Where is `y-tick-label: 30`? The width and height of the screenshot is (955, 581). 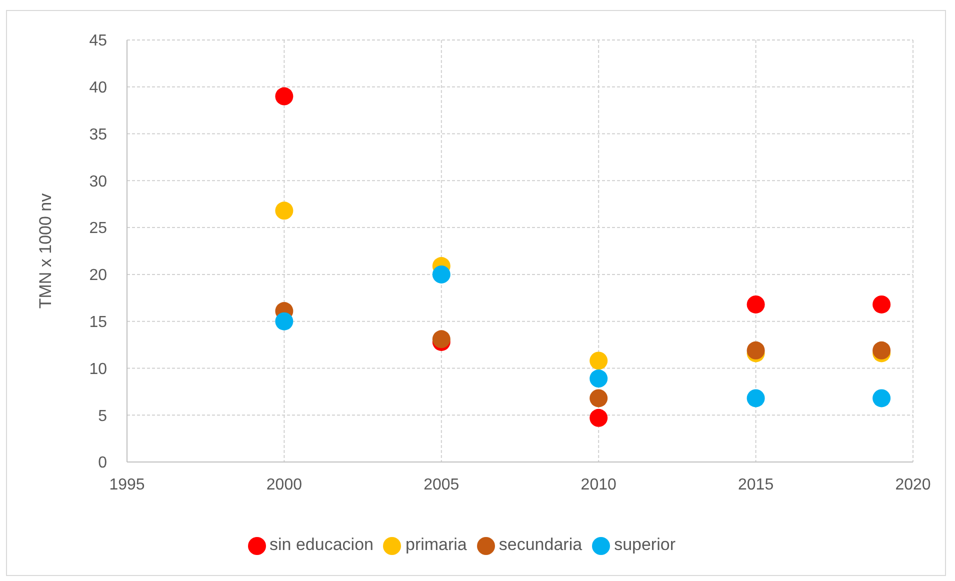
y-tick-label: 30 is located at coordinates (98, 181).